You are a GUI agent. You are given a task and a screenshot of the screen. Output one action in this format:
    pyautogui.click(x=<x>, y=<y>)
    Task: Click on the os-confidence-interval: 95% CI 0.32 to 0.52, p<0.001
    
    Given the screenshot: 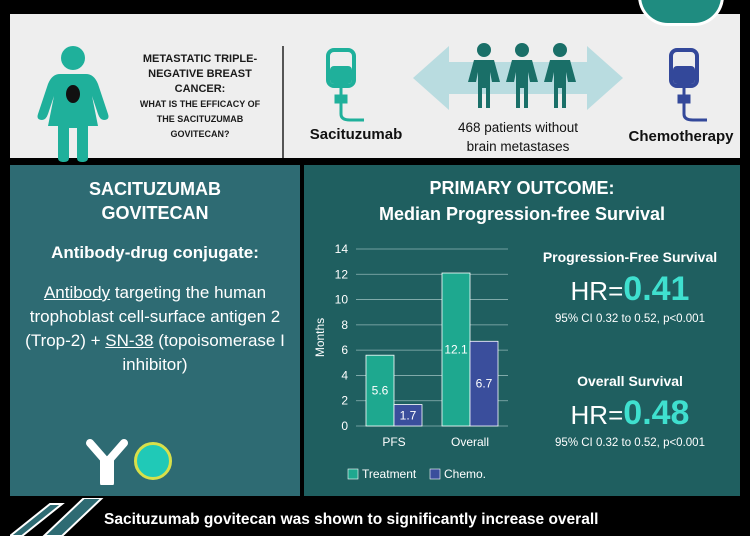 What is the action you would take?
    pyautogui.click(x=630, y=443)
    